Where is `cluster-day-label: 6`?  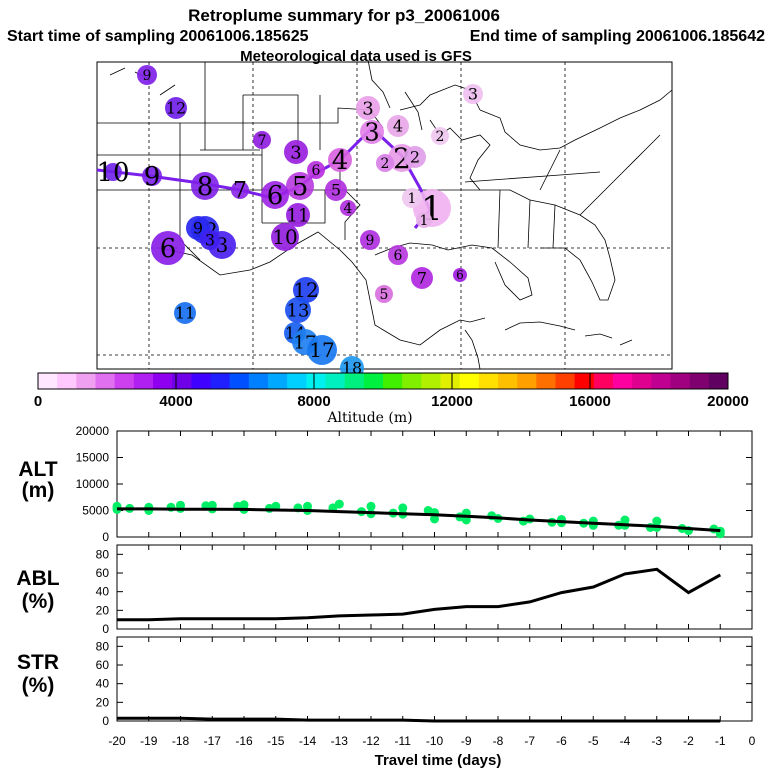
cluster-day-label: 6 is located at coordinates (316, 171).